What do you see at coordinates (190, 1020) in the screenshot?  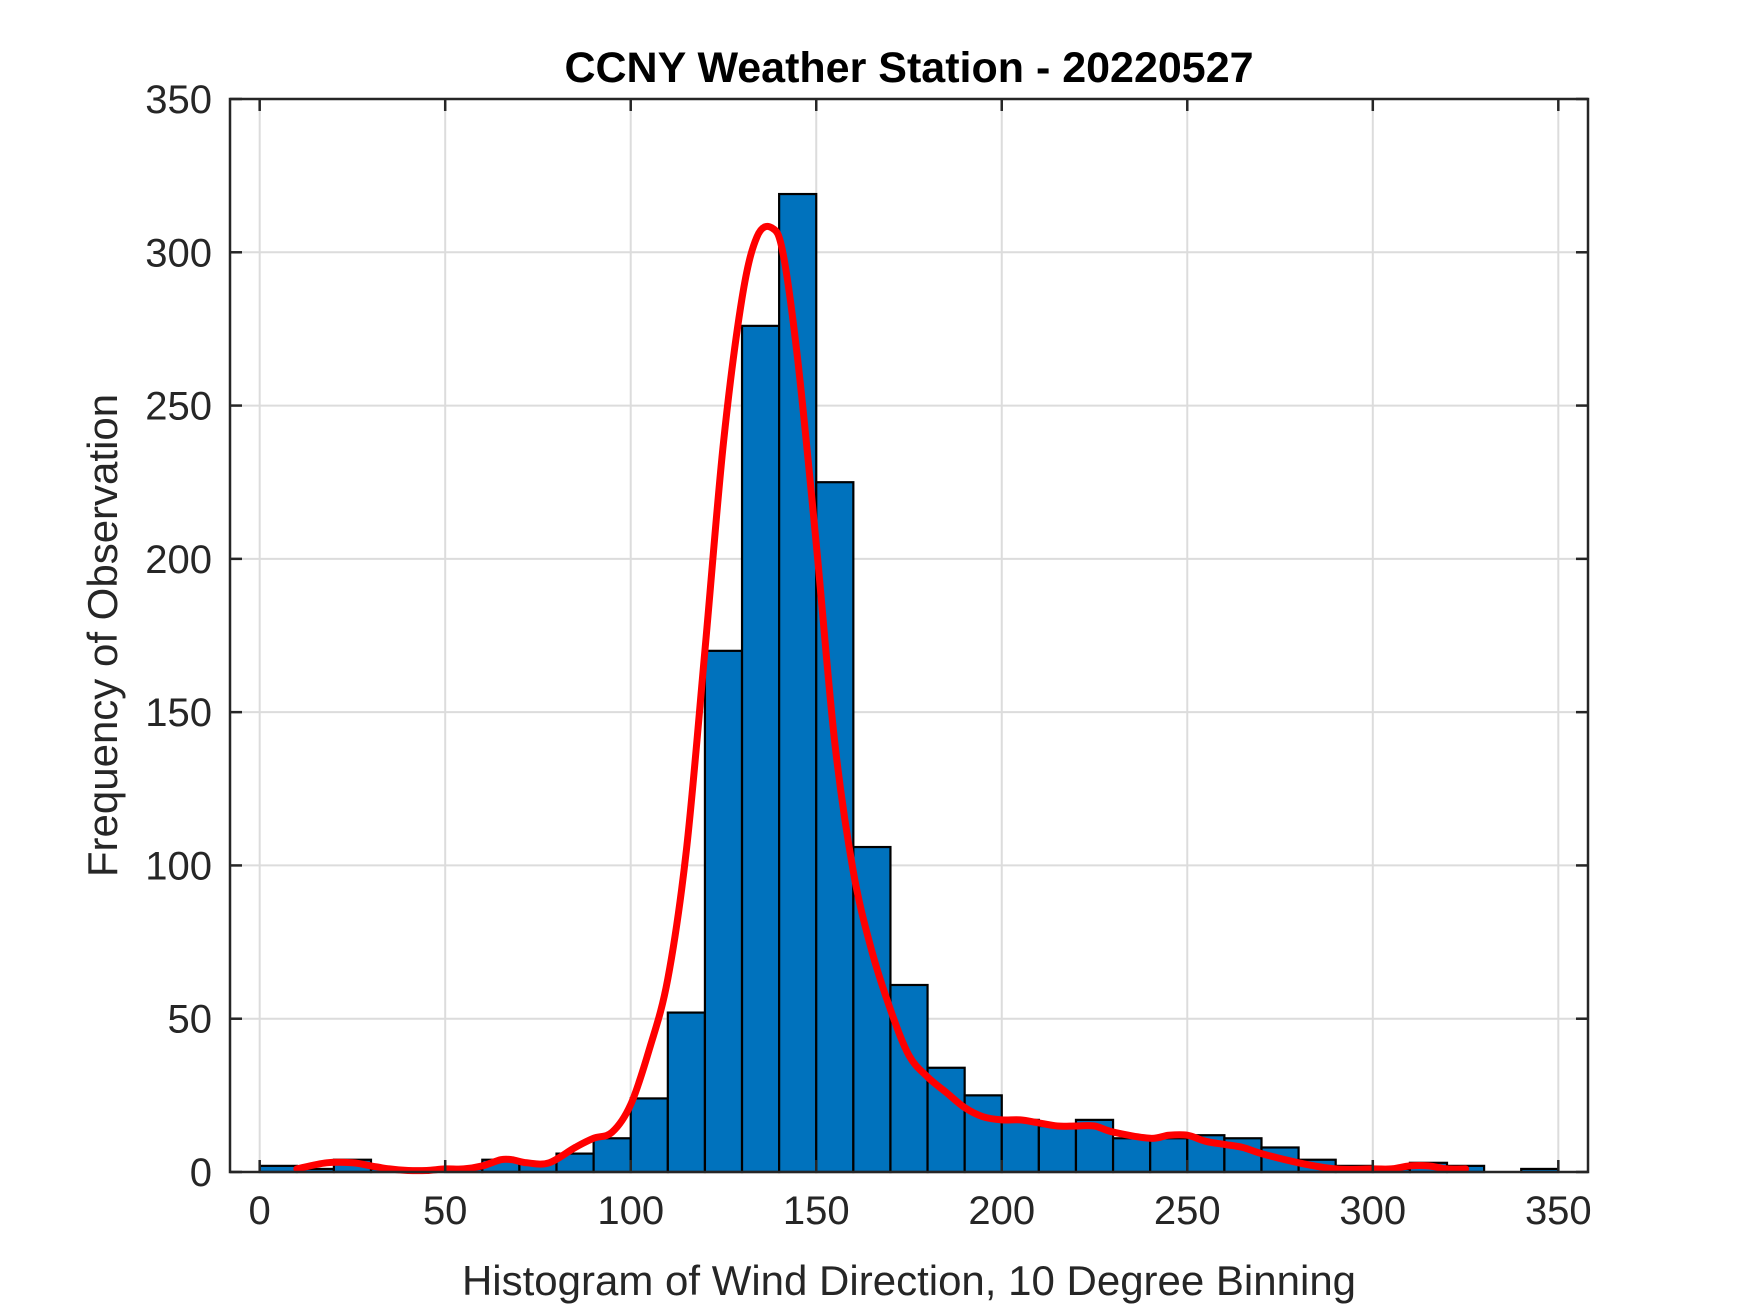 I see `y-tick-label: 50` at bounding box center [190, 1020].